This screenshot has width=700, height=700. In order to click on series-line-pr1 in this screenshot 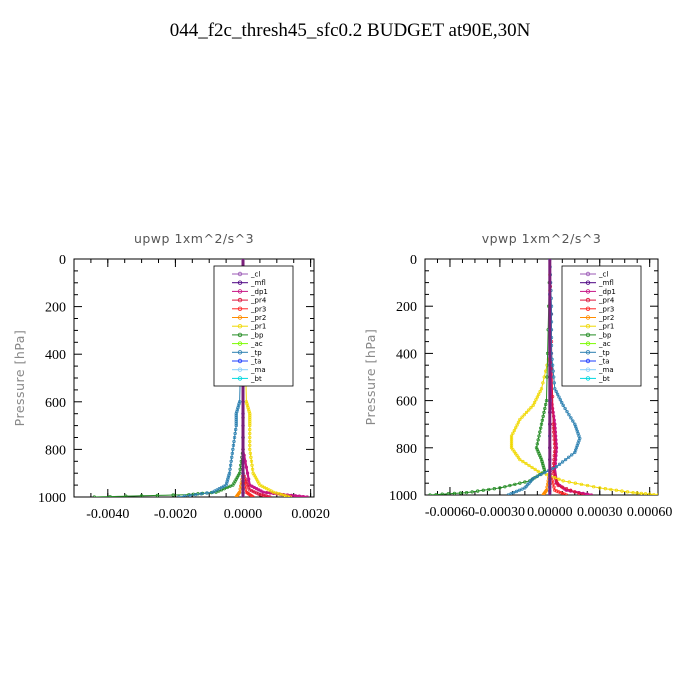, I will do `click(584, 377)`.